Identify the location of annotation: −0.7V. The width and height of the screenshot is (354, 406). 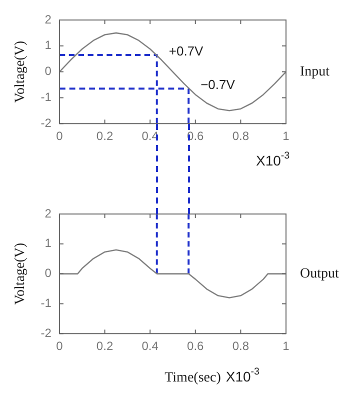
(218, 84).